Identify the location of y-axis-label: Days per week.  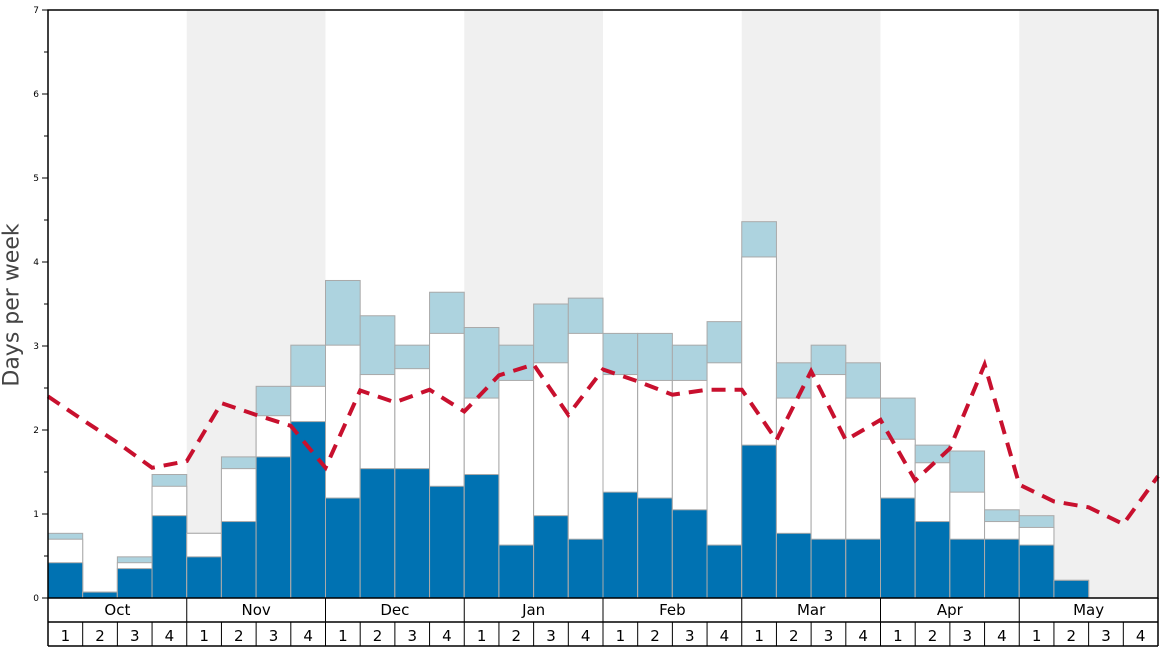
(12, 305).